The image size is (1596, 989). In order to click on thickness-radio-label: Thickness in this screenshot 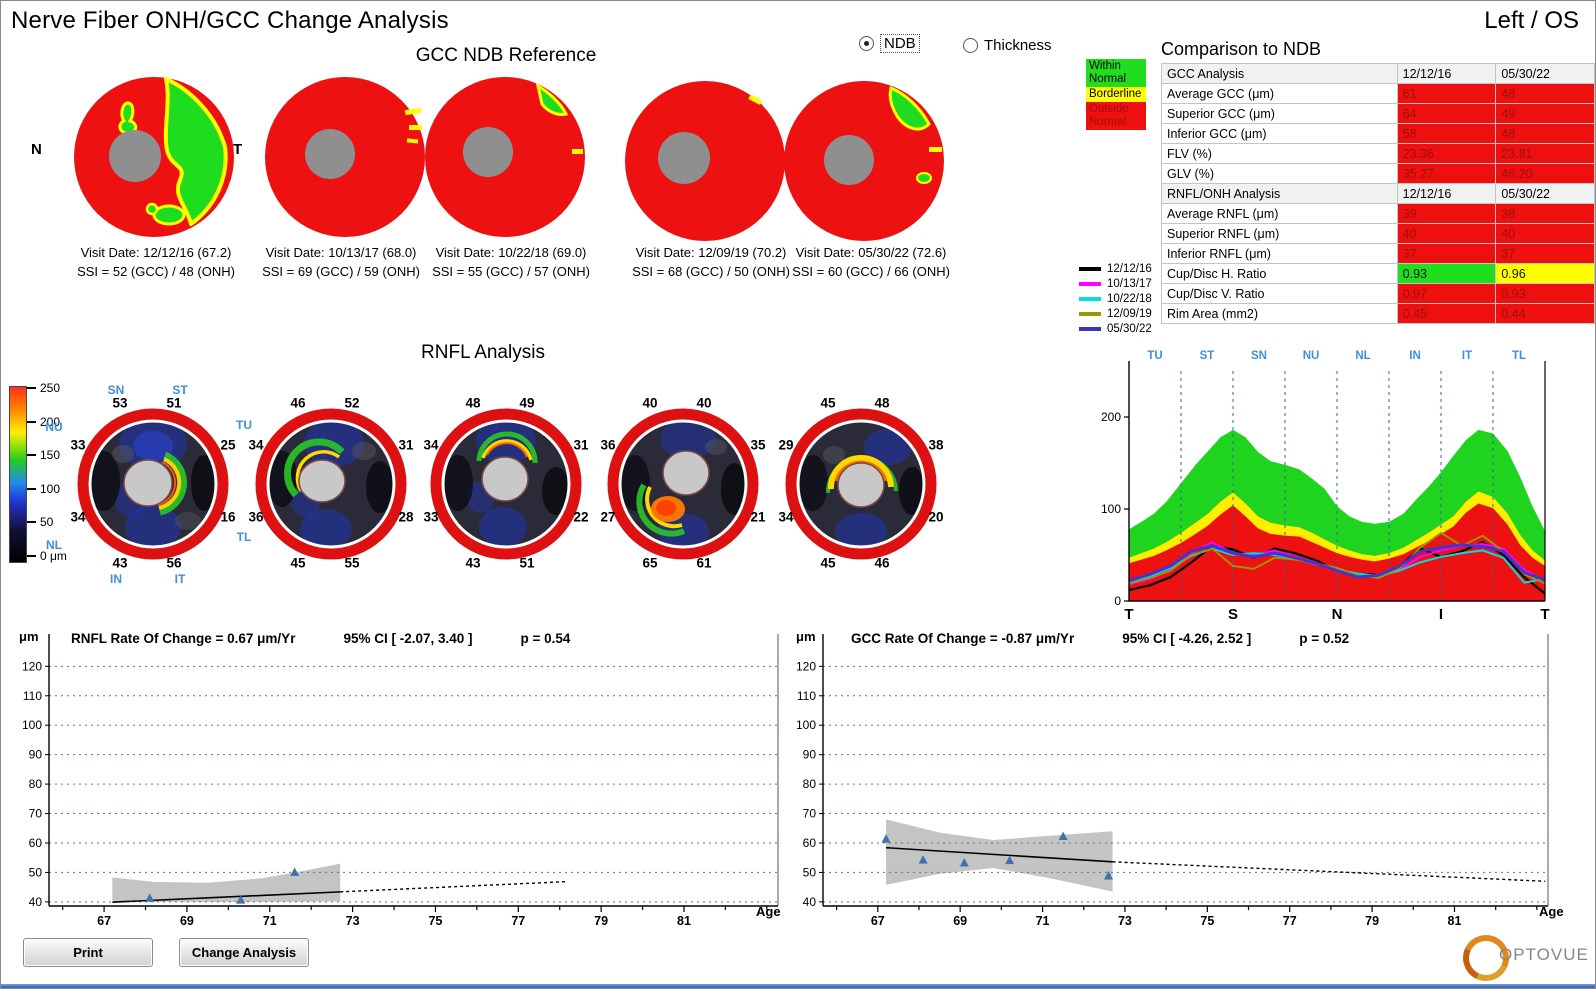, I will do `click(1018, 45)`.